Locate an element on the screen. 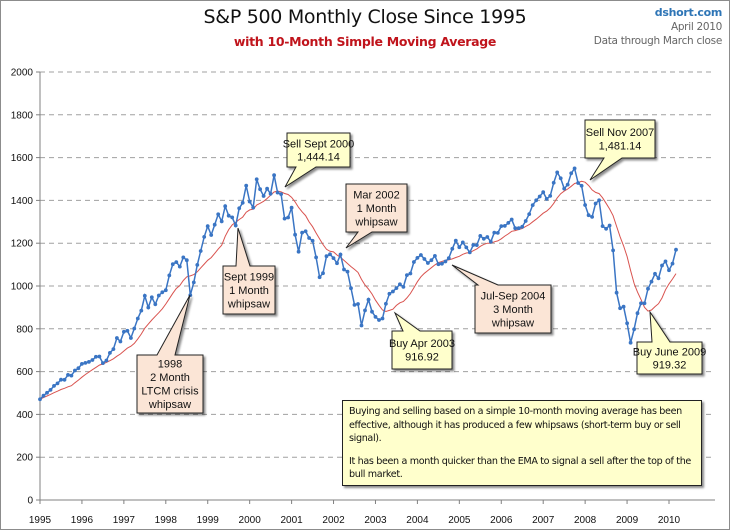  callout-sell-2000 is located at coordinates (317, 160).